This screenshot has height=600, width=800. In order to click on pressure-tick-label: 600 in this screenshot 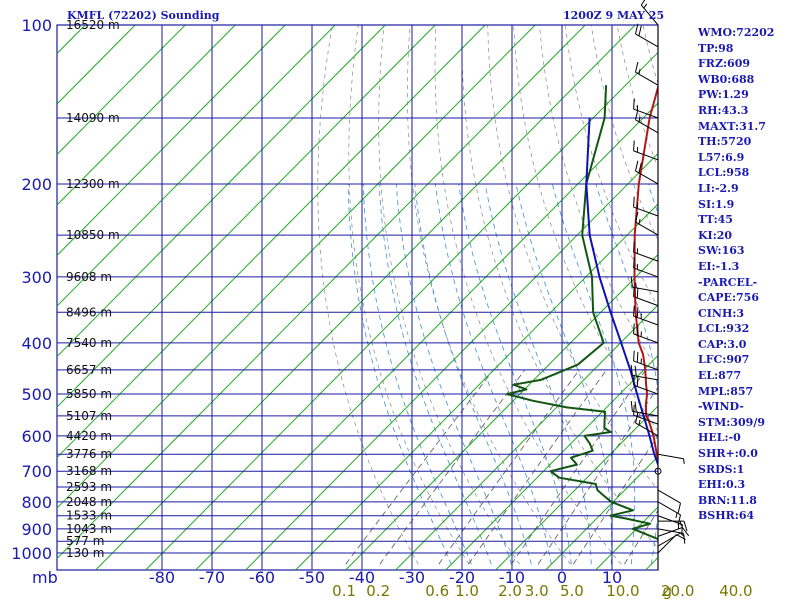, I will do `click(36, 436)`.